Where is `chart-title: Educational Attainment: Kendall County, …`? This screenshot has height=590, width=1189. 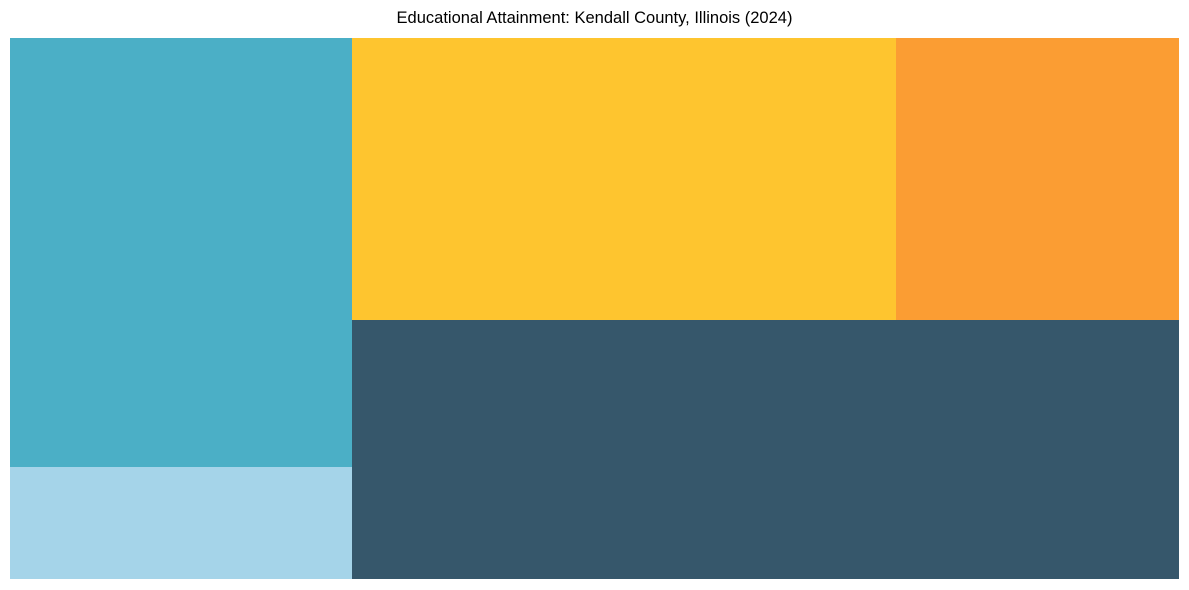
chart-title: Educational Attainment: Kendall County, … is located at coordinates (594, 18).